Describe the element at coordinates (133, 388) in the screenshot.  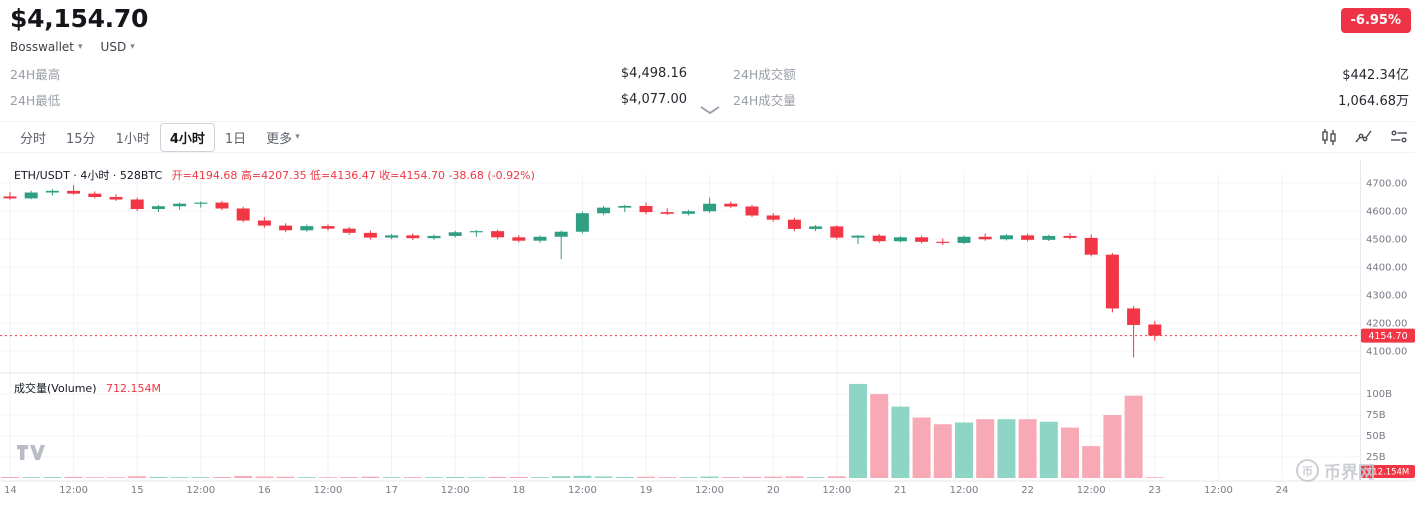
I see `volume-legend-value: 712.154M` at that location.